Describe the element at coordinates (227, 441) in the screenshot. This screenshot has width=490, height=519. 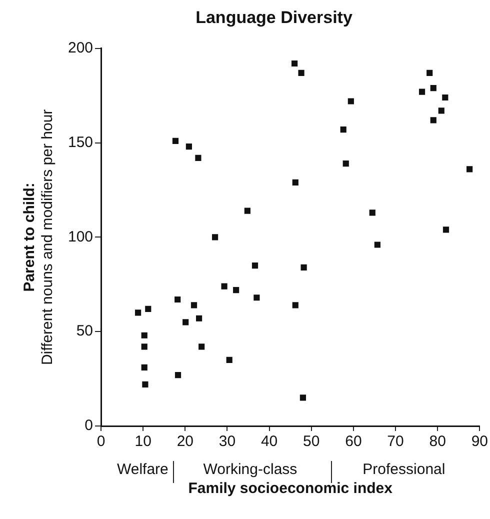
I see `x-tick-label: 30` at that location.